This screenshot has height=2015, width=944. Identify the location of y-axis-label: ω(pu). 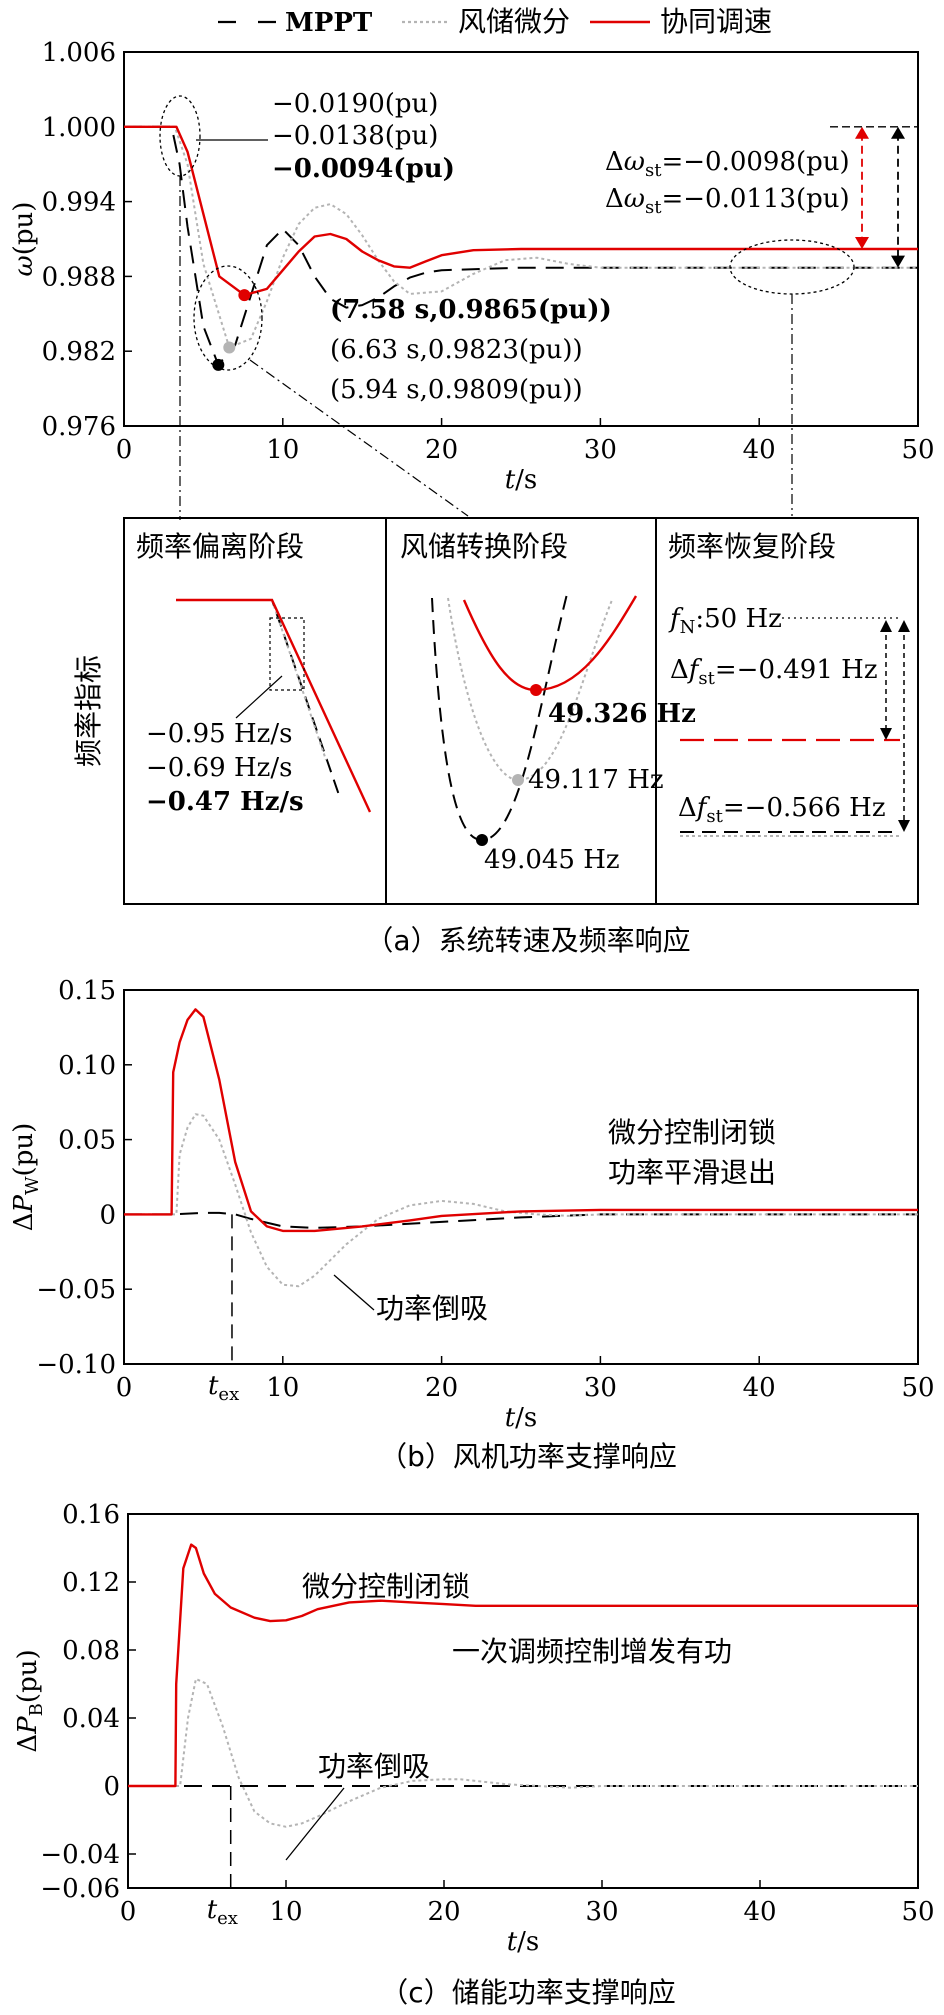
(24, 239).